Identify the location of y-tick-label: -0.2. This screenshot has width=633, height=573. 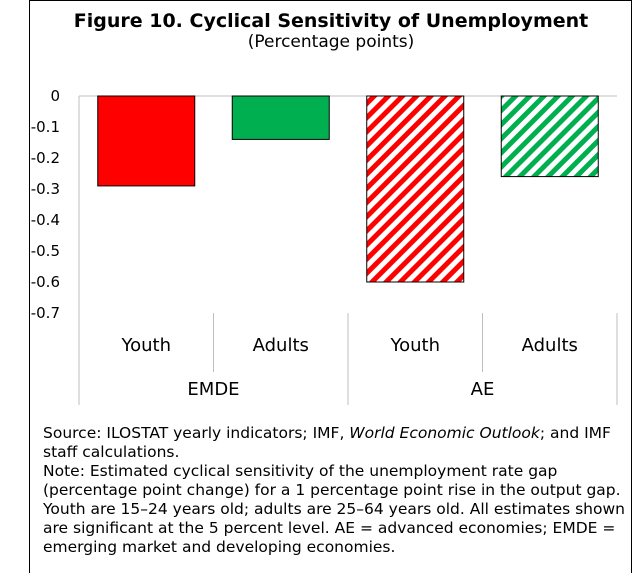
(45, 158).